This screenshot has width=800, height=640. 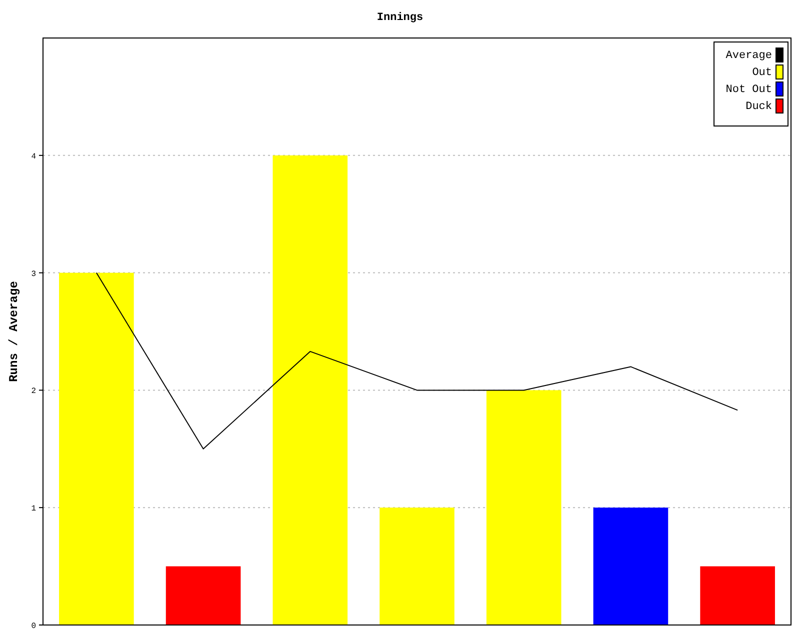 What do you see at coordinates (759, 107) in the screenshot?
I see `legend-label: Duck` at bounding box center [759, 107].